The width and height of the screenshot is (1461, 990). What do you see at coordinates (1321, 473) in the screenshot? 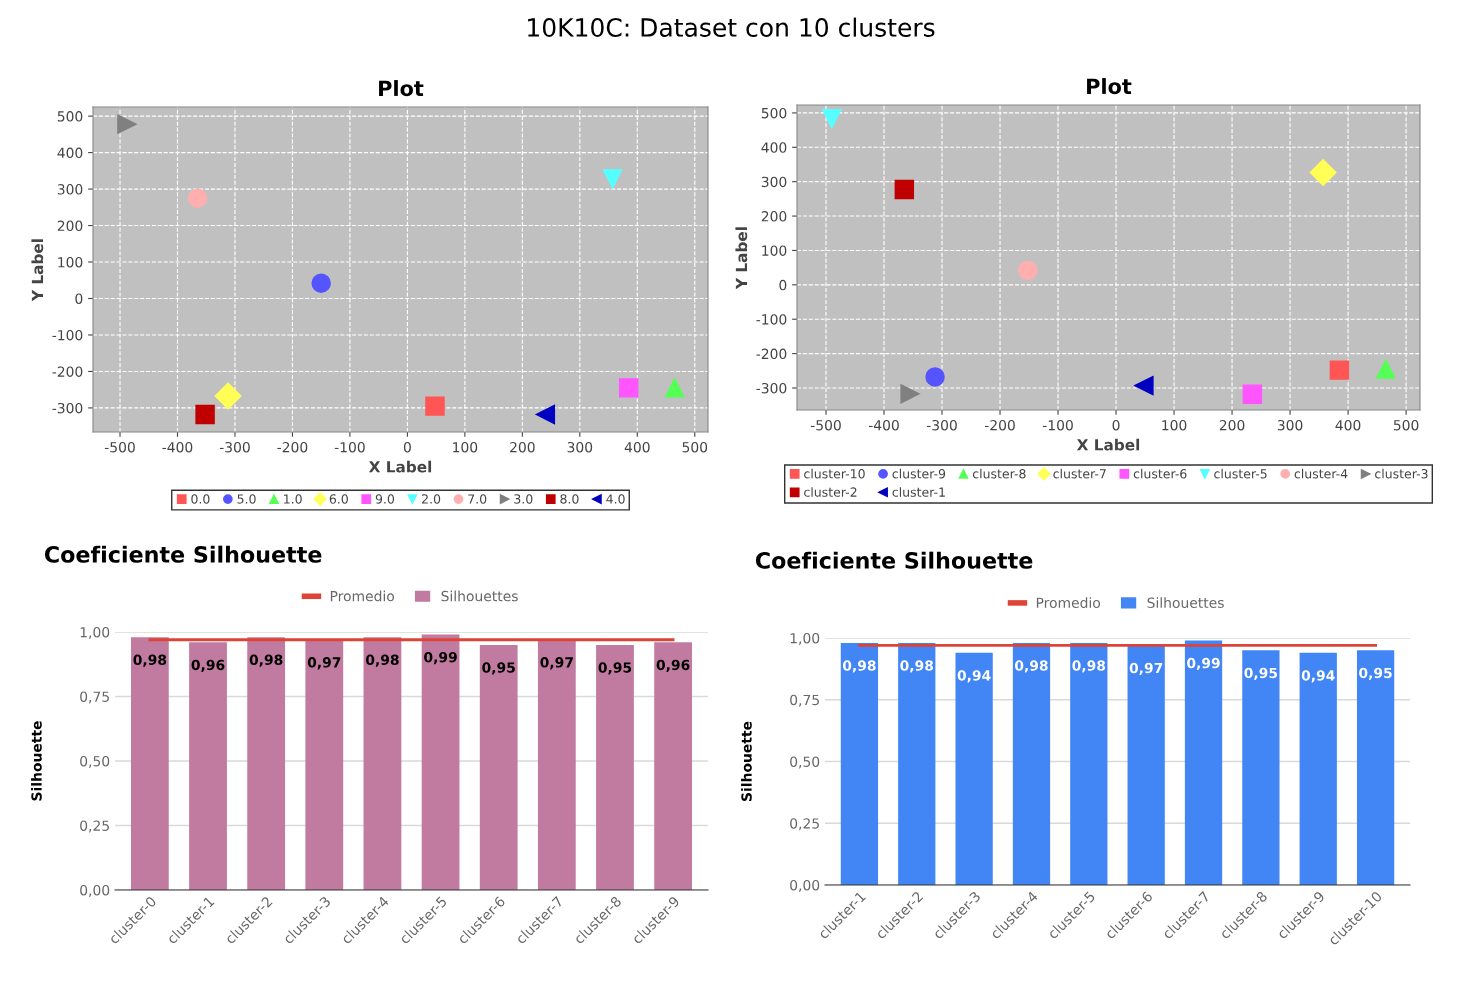
I see `legend-label: cluster-4` at bounding box center [1321, 473].